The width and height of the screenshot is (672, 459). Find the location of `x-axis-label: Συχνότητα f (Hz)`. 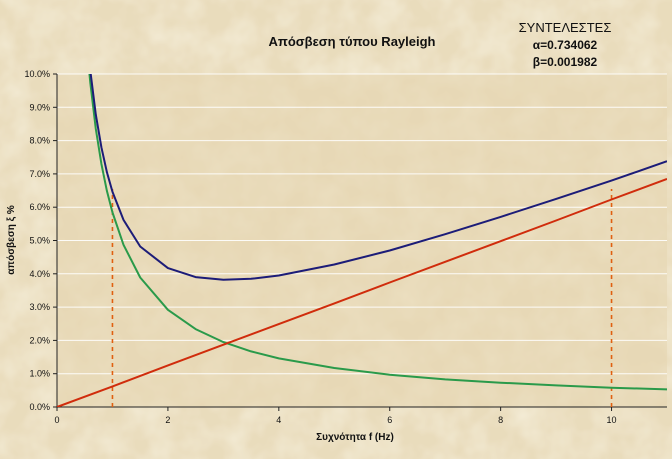

x-axis-label: Συχνότητα f (Hz) is located at coordinates (355, 437).